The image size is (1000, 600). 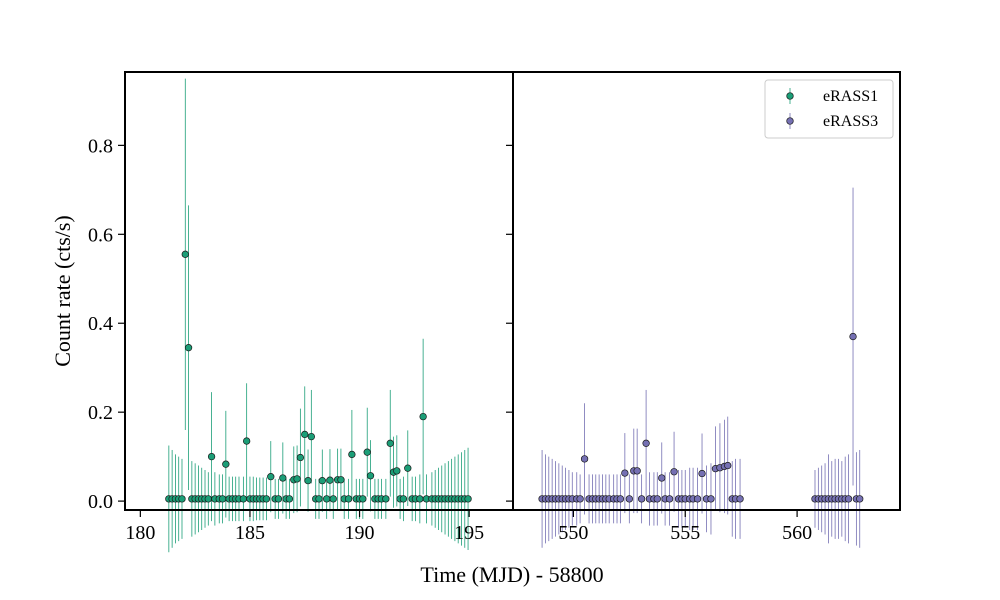 I want to click on y-tick-label-4: 0.8, so click(x=100, y=146).